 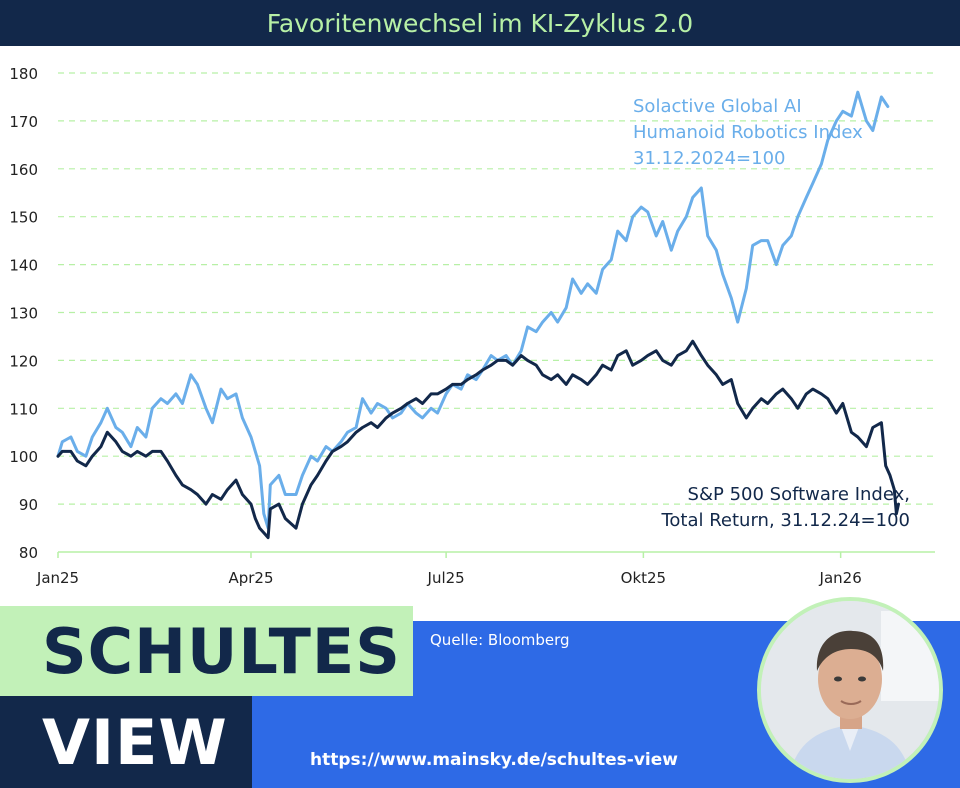 I want to click on brand-logo-top: SCHULTES, so click(x=206, y=651).